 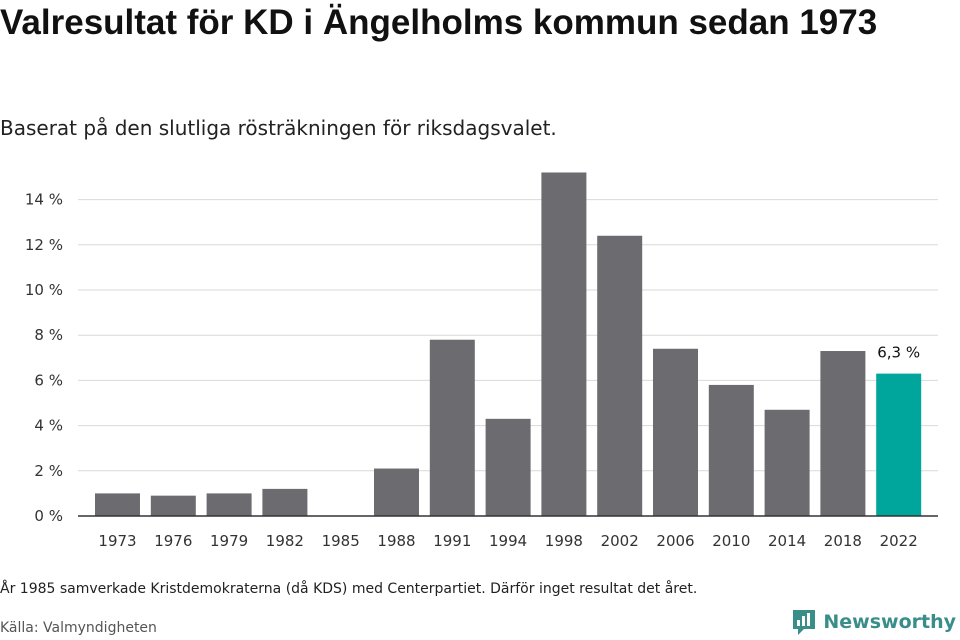 What do you see at coordinates (48, 426) in the screenshot?
I see `y-tick-label: 4 %` at bounding box center [48, 426].